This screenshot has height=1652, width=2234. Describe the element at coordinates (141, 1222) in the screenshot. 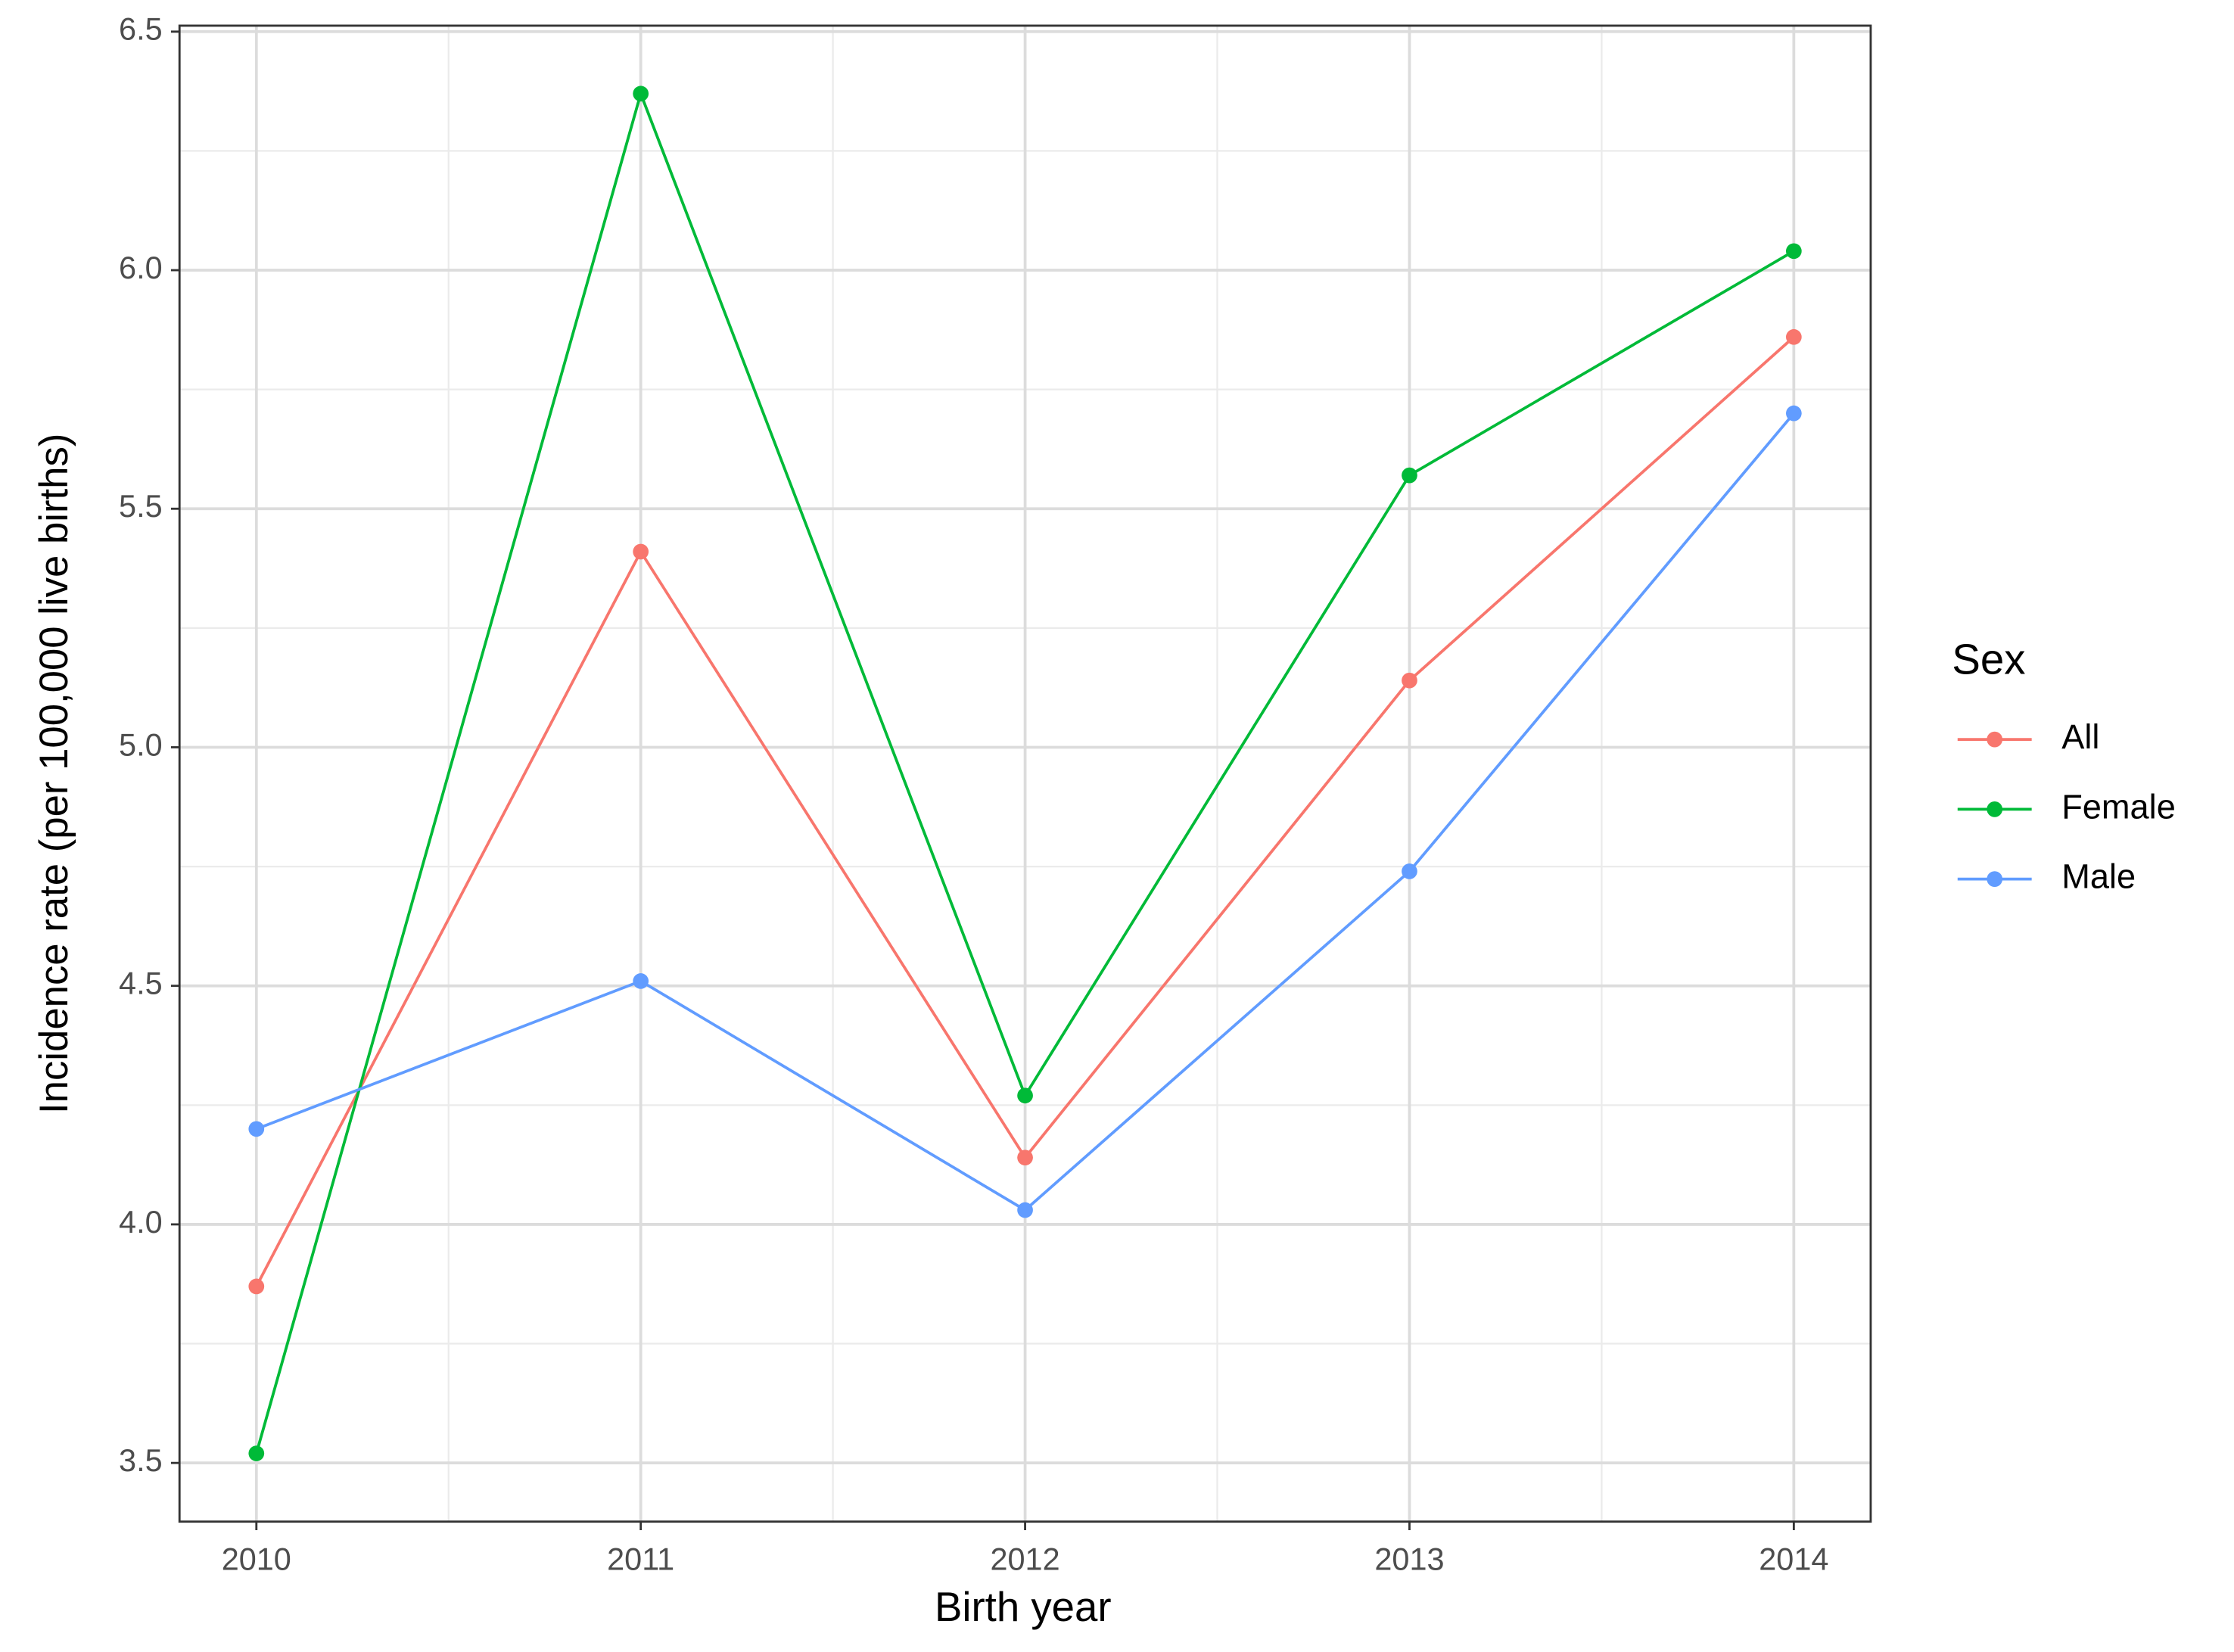

I see `y-tick-label: 4.0` at that location.